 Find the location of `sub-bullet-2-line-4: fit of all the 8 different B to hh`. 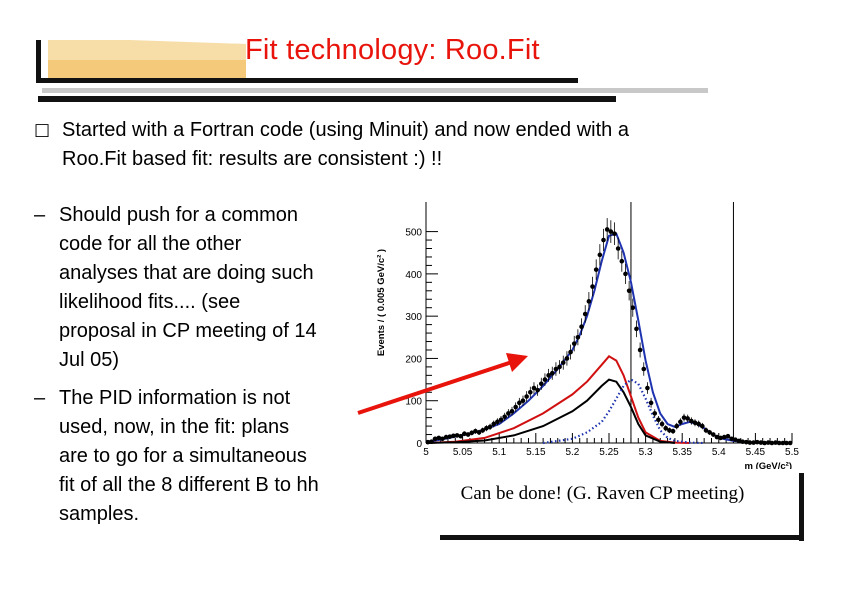

sub-bullet-2-line-4: fit of all the 8 different B to hh is located at coordinates (189, 485).